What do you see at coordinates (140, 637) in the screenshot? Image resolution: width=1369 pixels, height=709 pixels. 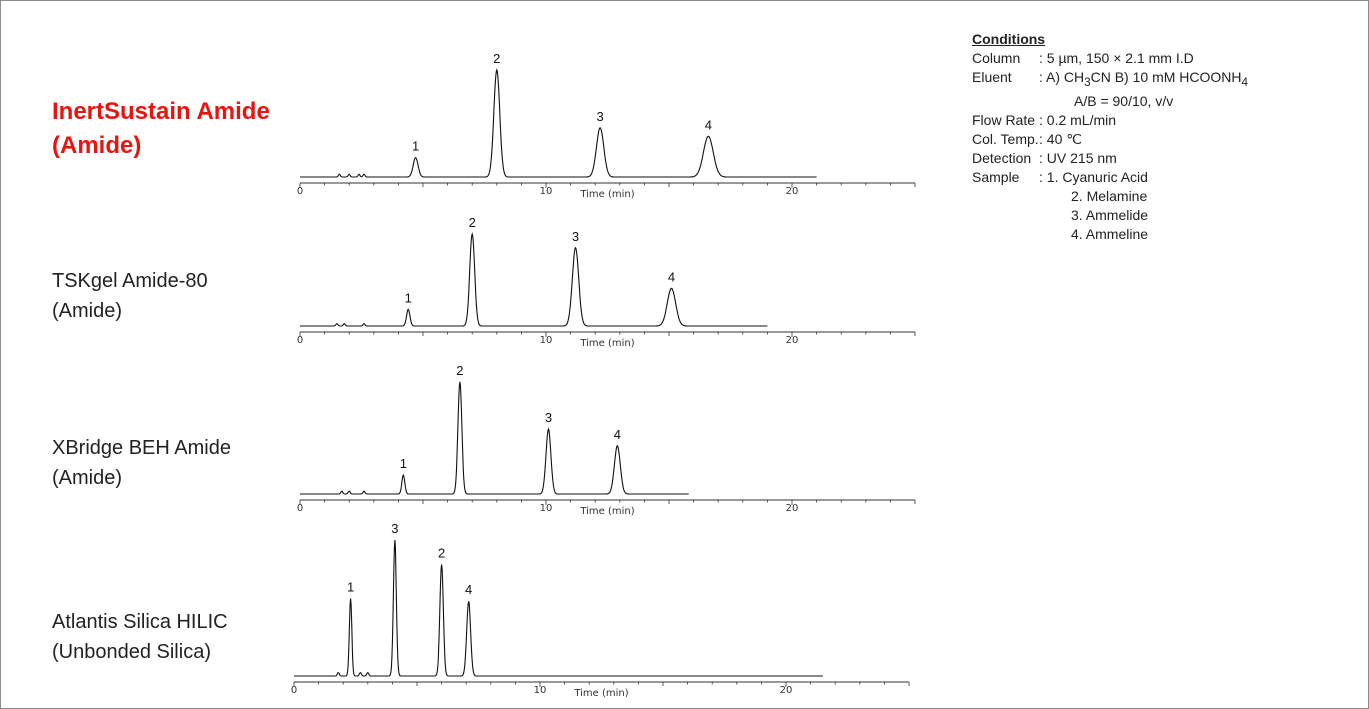 I see `column-name-4: Atlantis Silica HILIC (Unbonded Silica)` at bounding box center [140, 637].